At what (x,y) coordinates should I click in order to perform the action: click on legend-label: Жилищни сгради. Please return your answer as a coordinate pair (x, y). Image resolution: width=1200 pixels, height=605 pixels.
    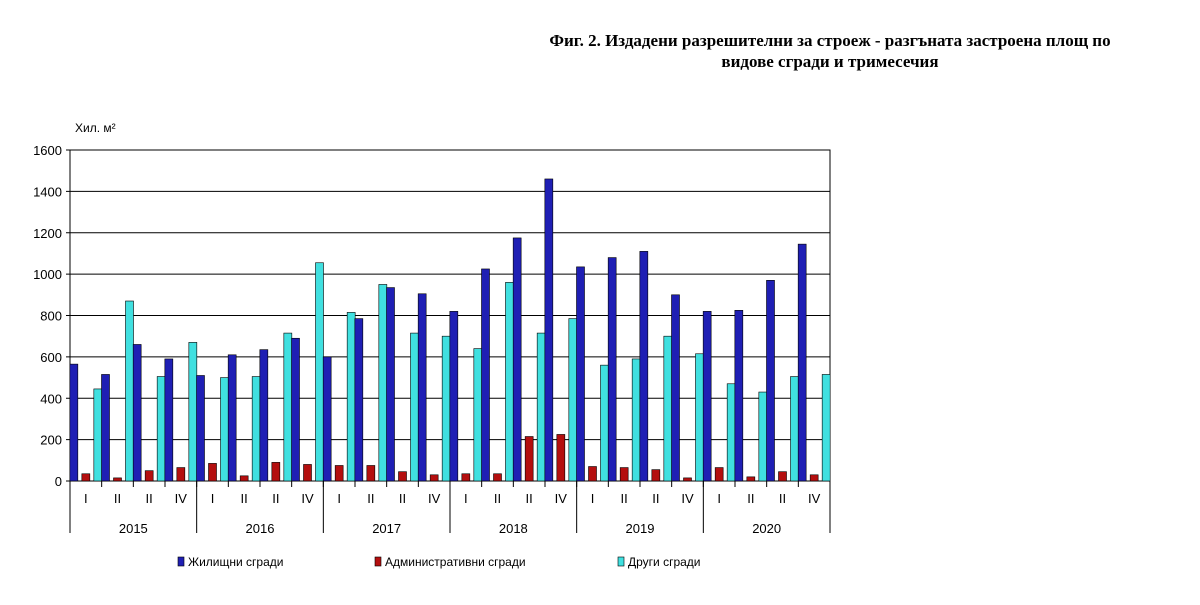
    Looking at the image, I should click on (235, 562).